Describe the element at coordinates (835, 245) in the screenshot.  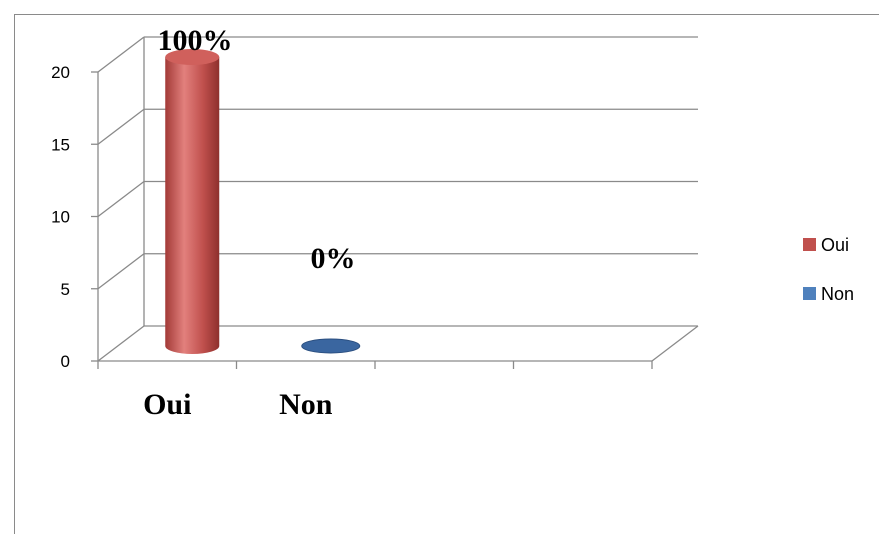
I see `legend-label-oui: Oui` at that location.